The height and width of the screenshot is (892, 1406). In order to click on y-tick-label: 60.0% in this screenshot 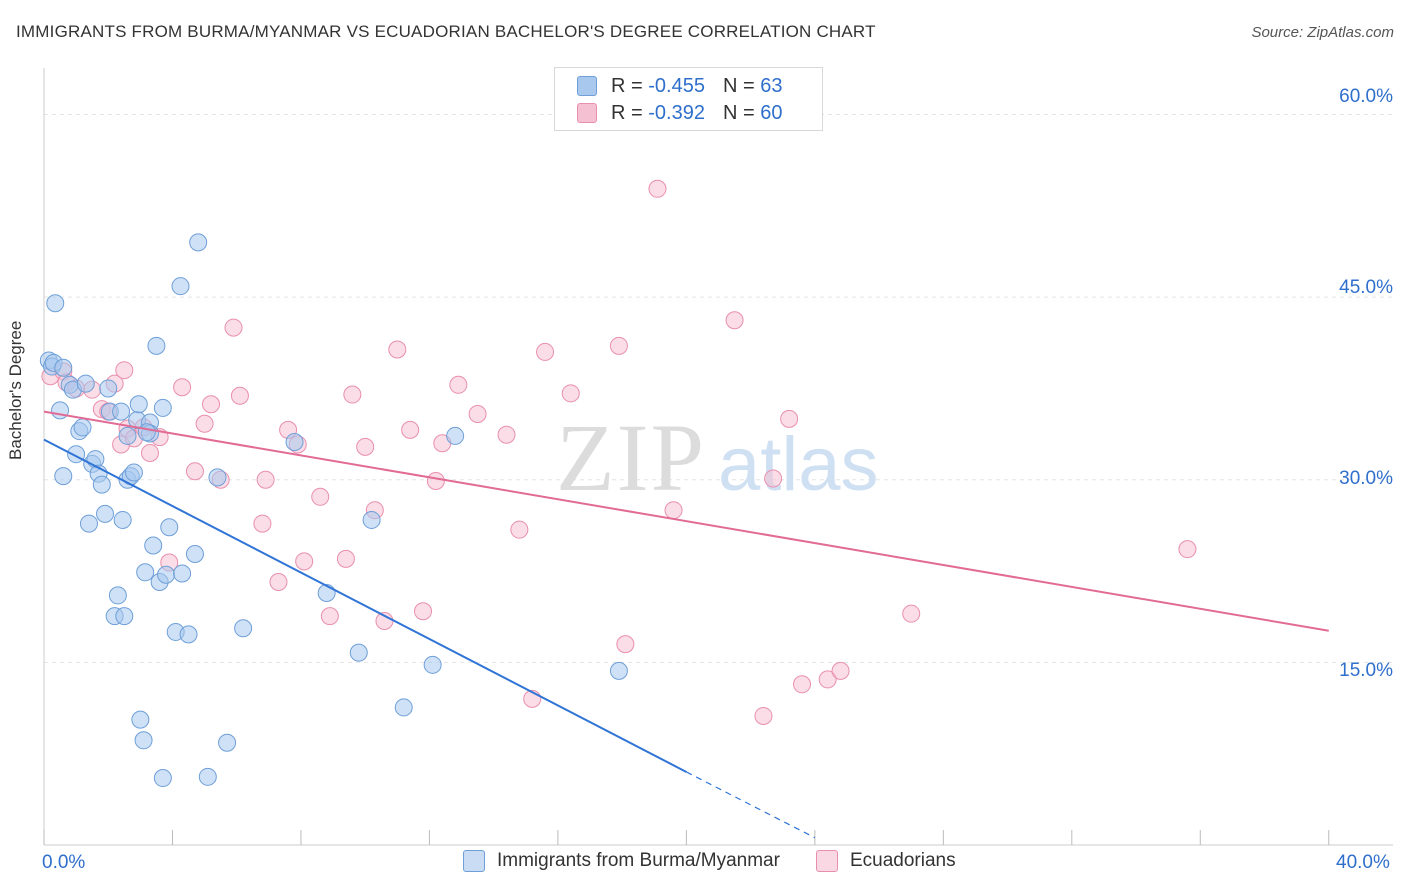, I will do `click(1366, 96)`.